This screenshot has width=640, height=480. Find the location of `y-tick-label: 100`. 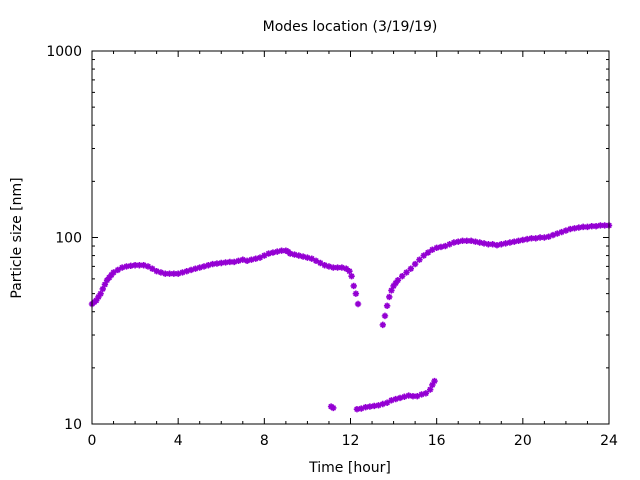

y-tick-label: 100 is located at coordinates (68, 239).